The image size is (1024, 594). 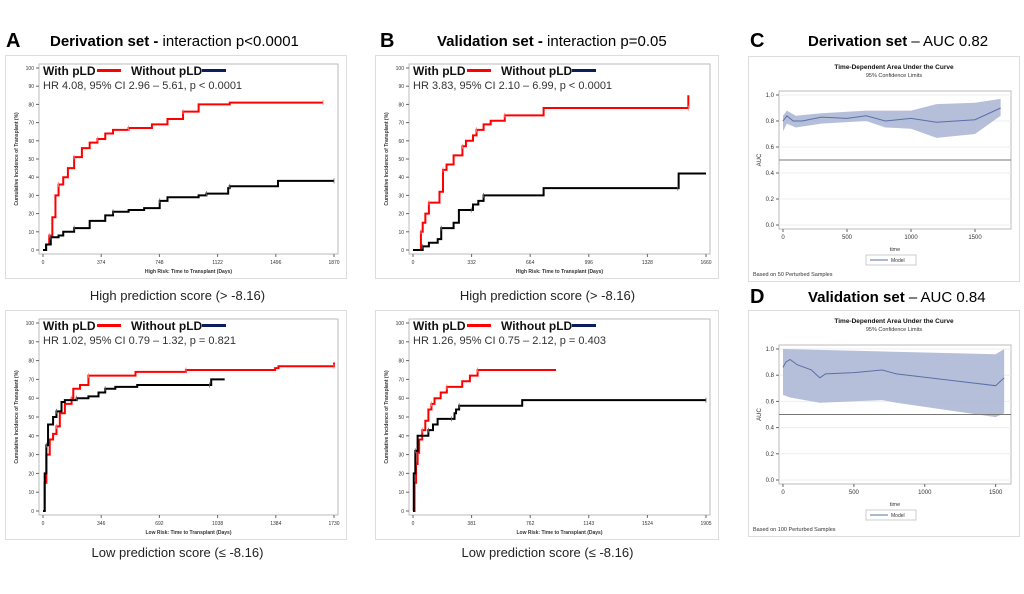 I want to click on x-tick-label: 1000, so click(x=911, y=238).